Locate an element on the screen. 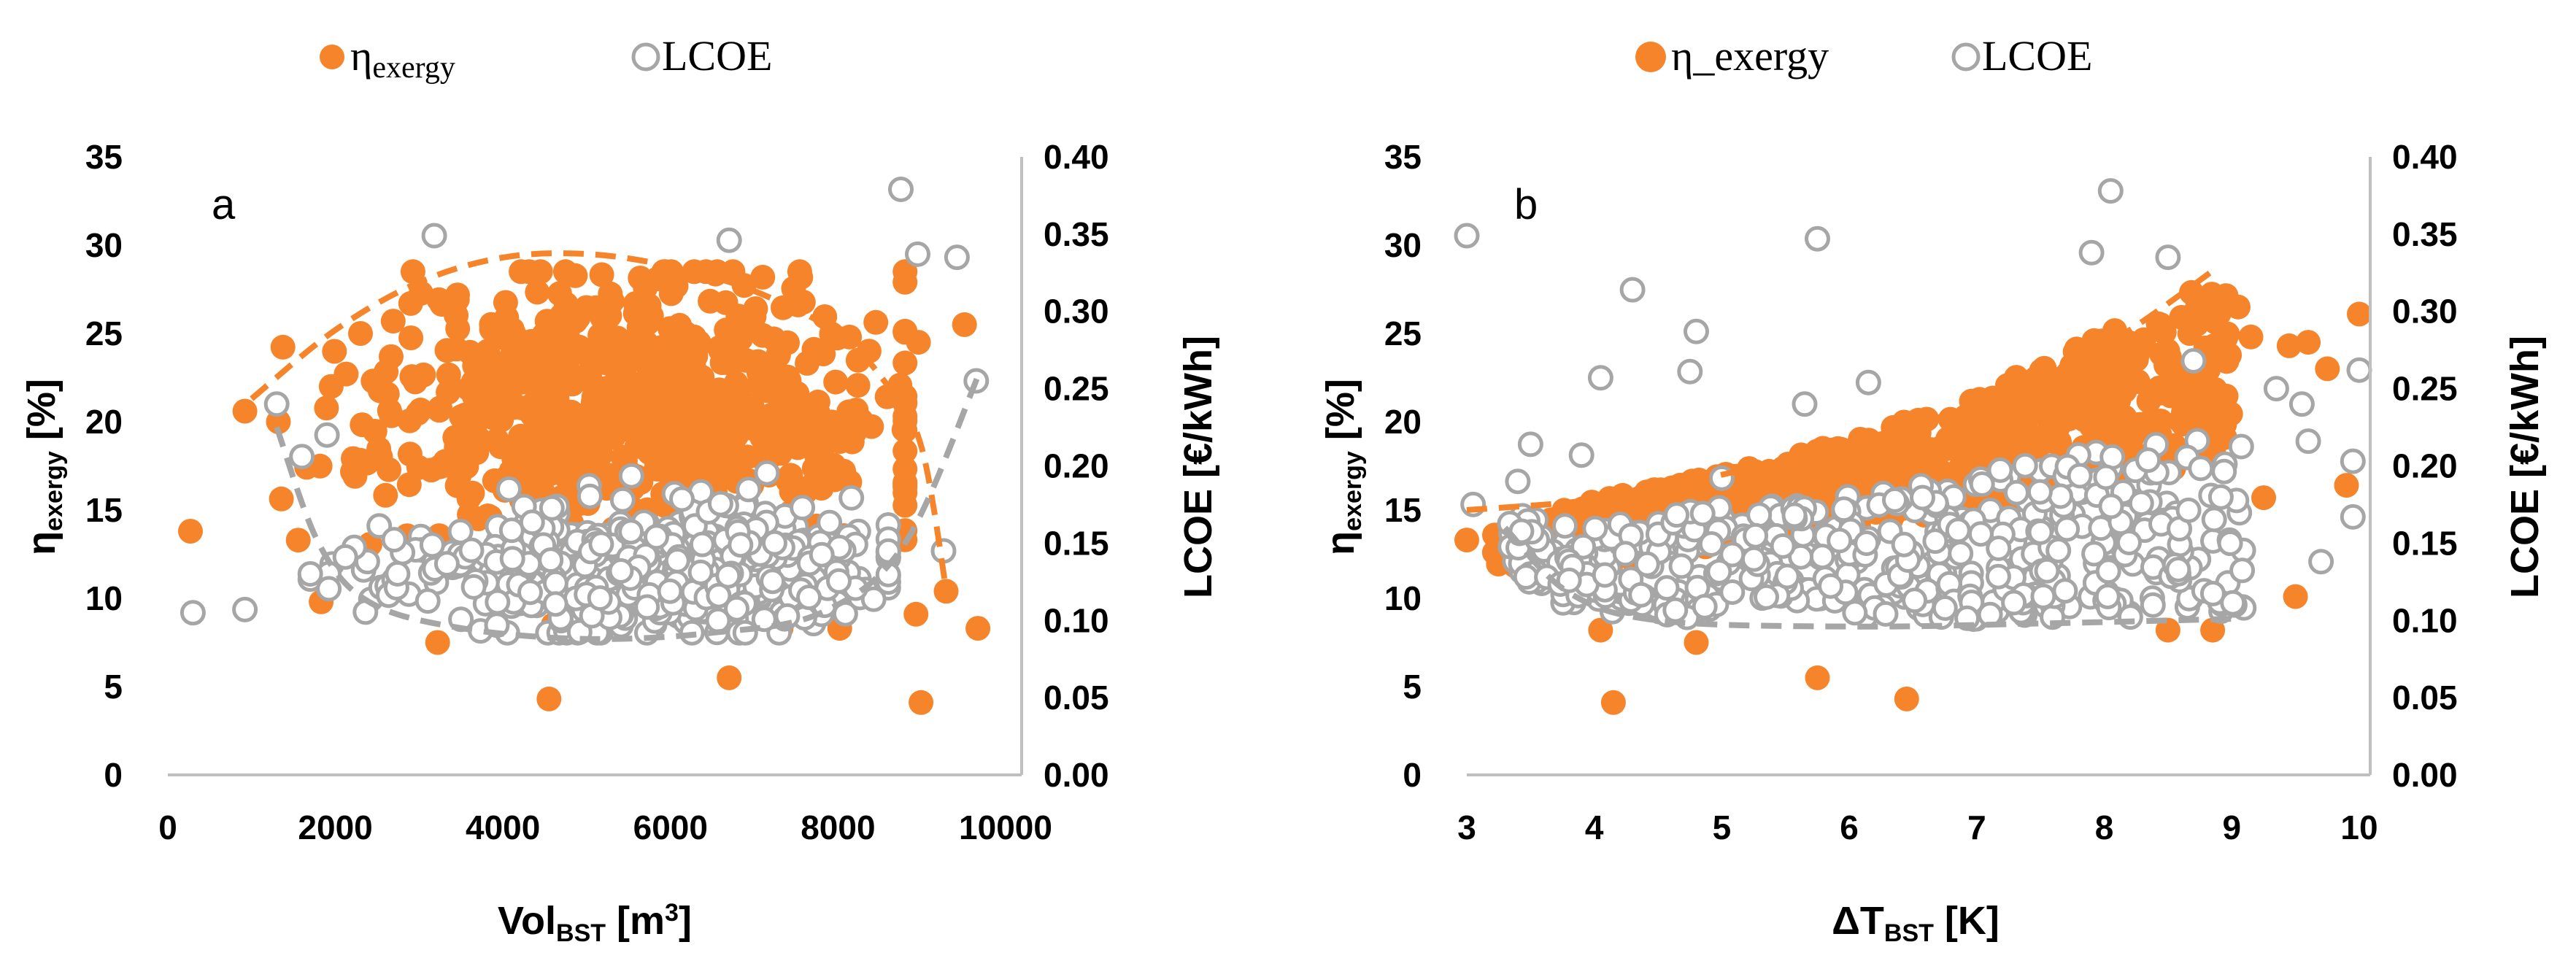 The image size is (2576, 969). legend-lcoe-label: LCOE is located at coordinates (717, 56).